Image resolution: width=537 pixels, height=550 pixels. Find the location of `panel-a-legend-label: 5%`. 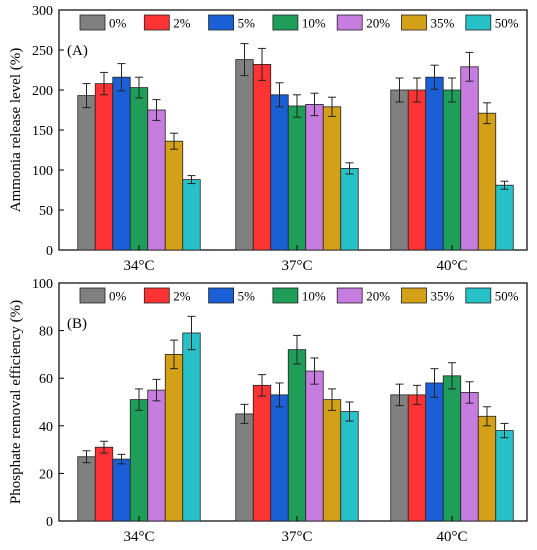

panel-a-legend-label: 5% is located at coordinates (247, 23).